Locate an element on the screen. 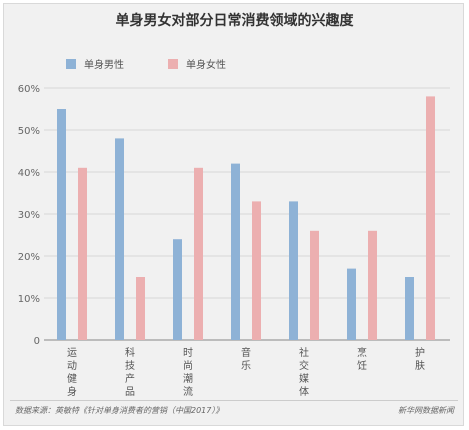 The height and width of the screenshot is (430, 469). x-tick-label-char: 乐 is located at coordinates (246, 366).